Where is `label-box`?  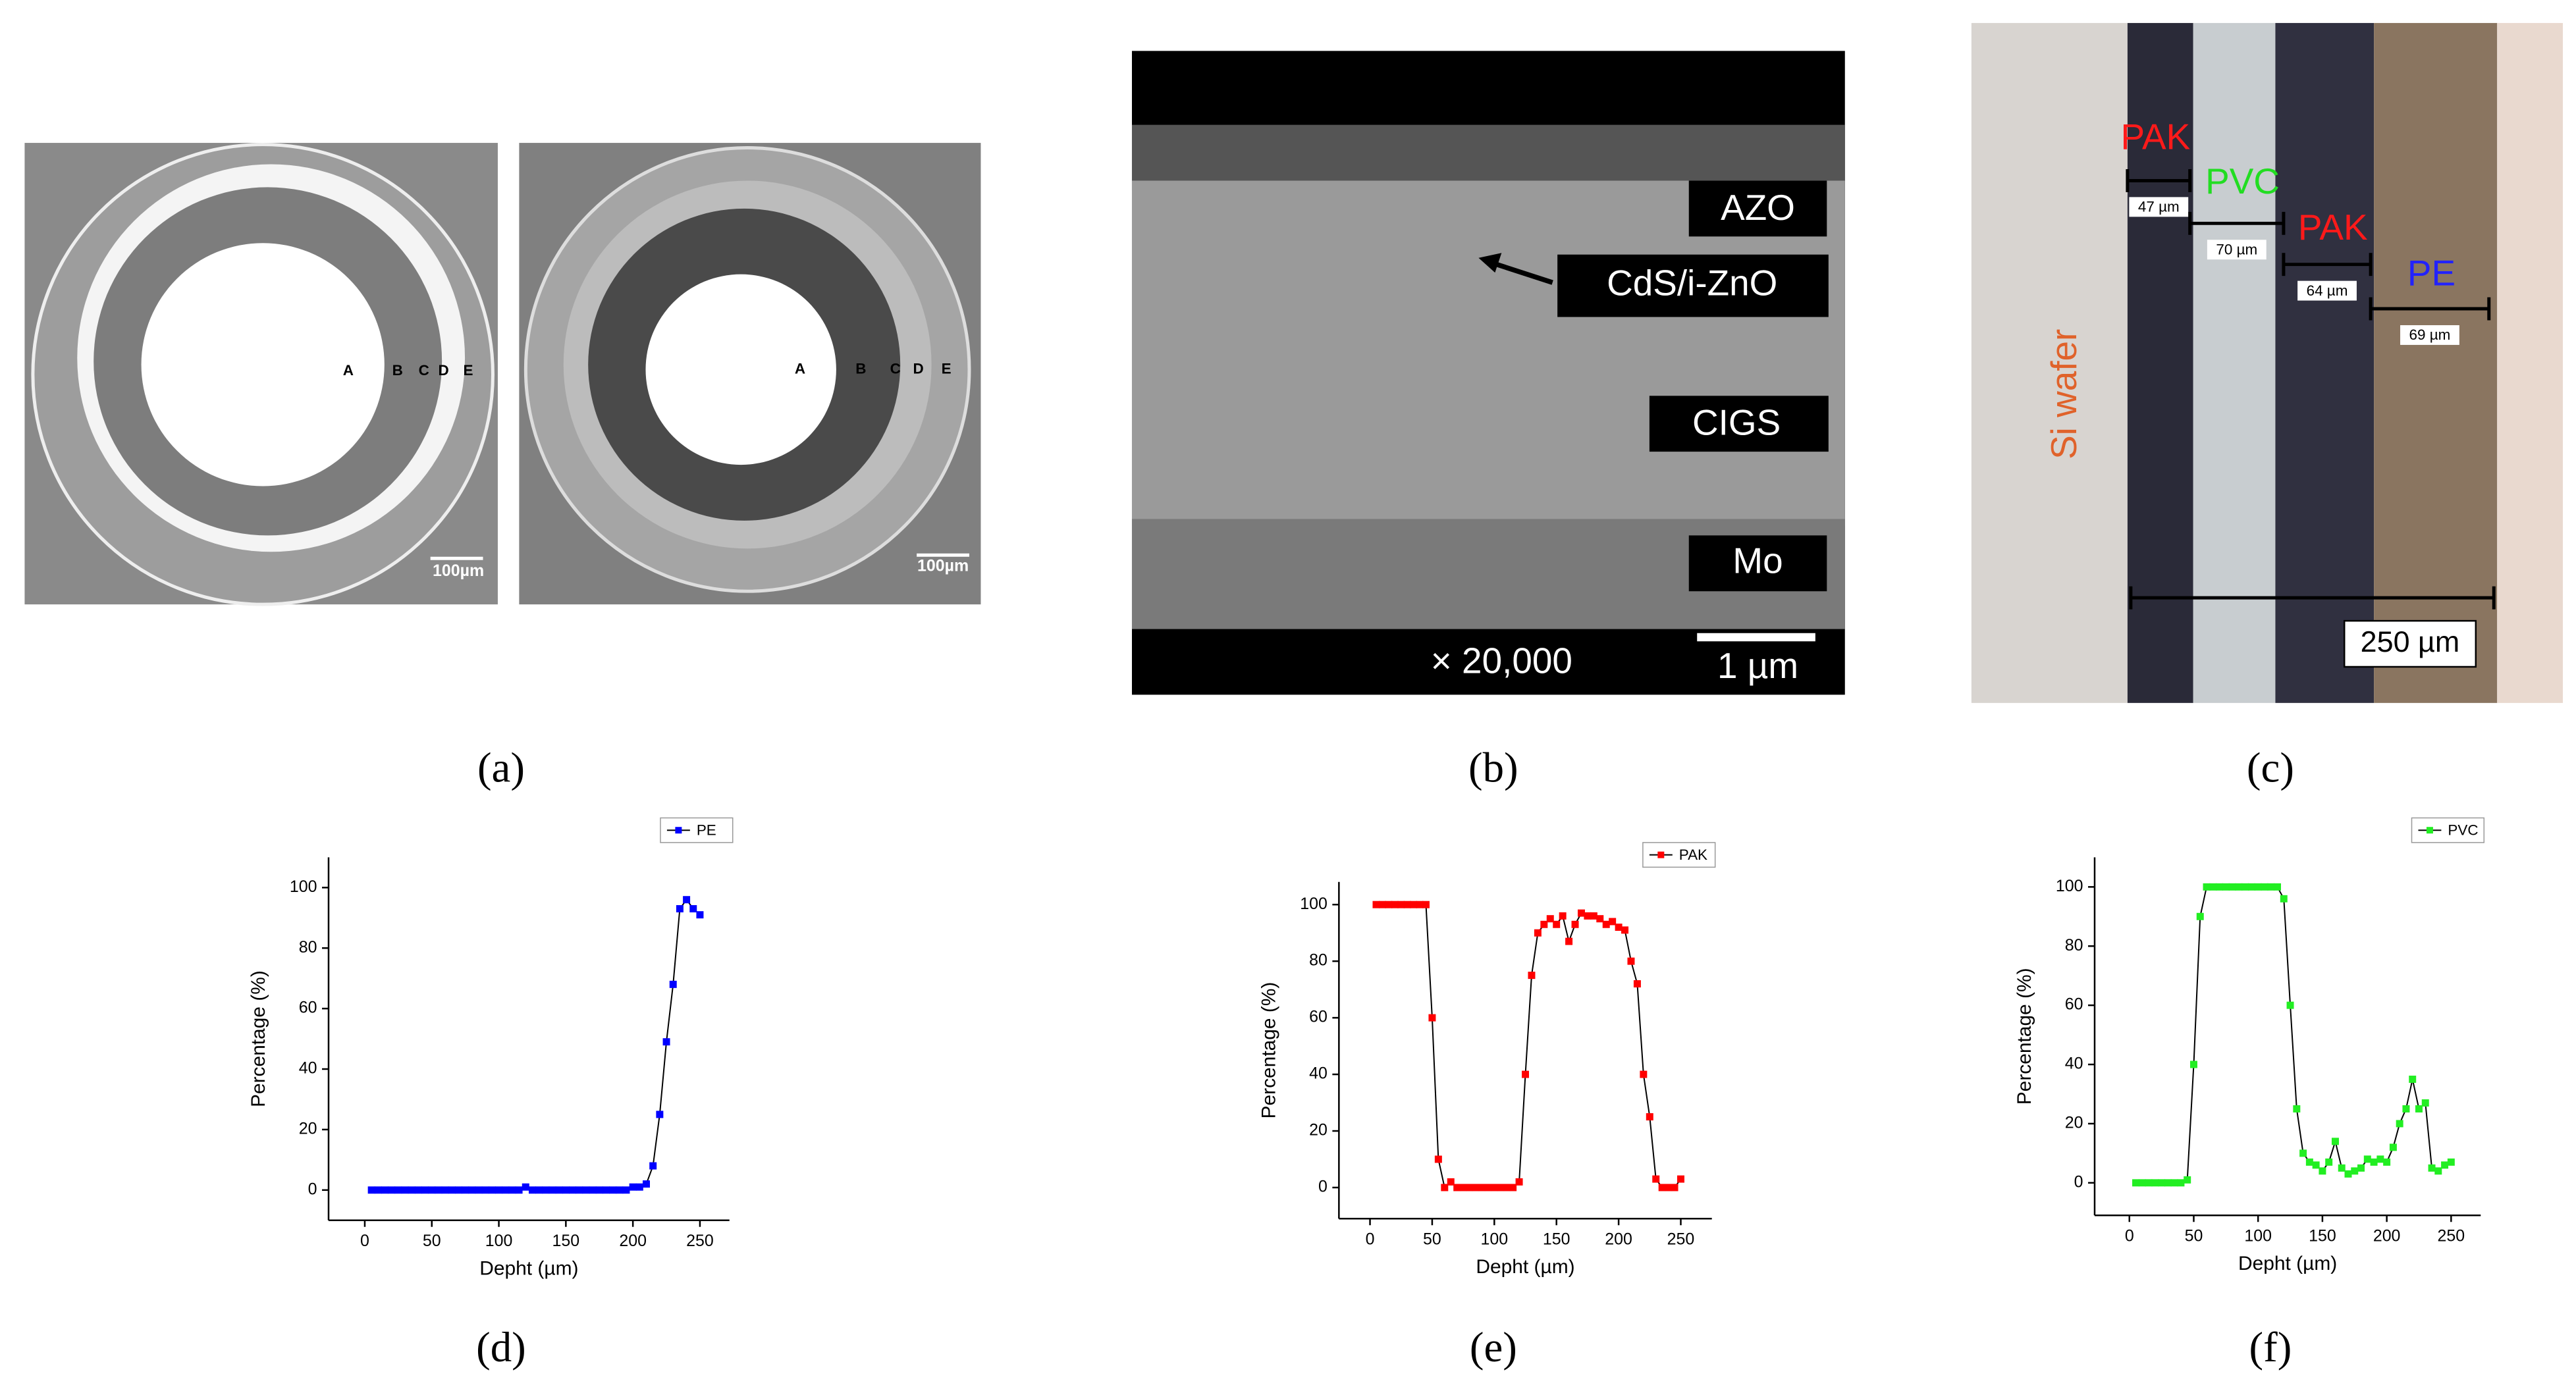
label-box is located at coordinates (1693, 285).